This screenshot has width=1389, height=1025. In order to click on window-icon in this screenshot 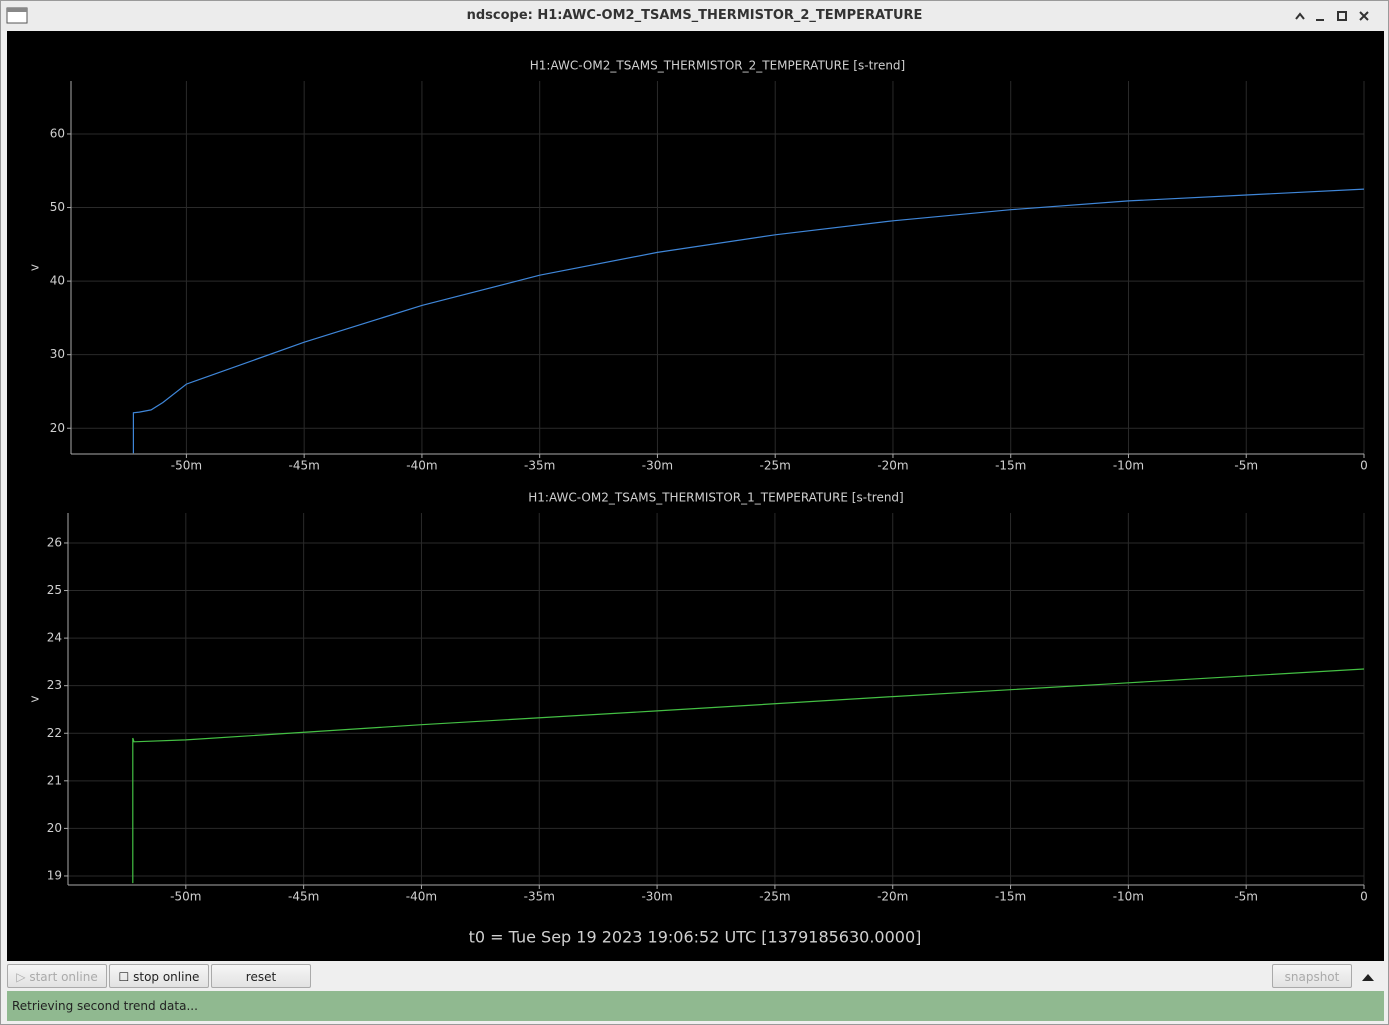, I will do `click(17, 15)`.